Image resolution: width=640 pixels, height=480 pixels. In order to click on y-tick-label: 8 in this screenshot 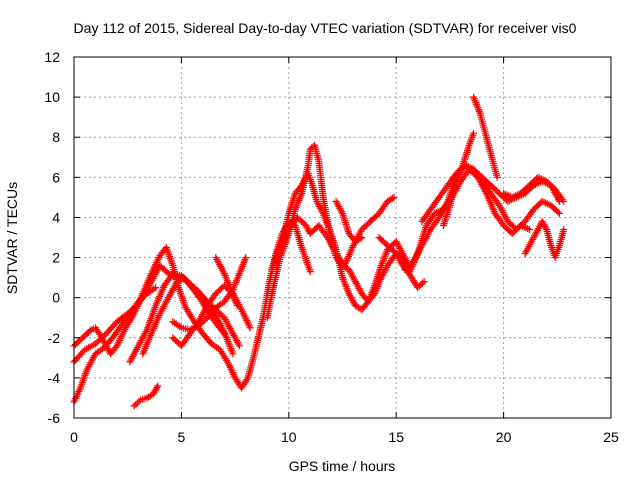, I will do `click(56, 137)`.